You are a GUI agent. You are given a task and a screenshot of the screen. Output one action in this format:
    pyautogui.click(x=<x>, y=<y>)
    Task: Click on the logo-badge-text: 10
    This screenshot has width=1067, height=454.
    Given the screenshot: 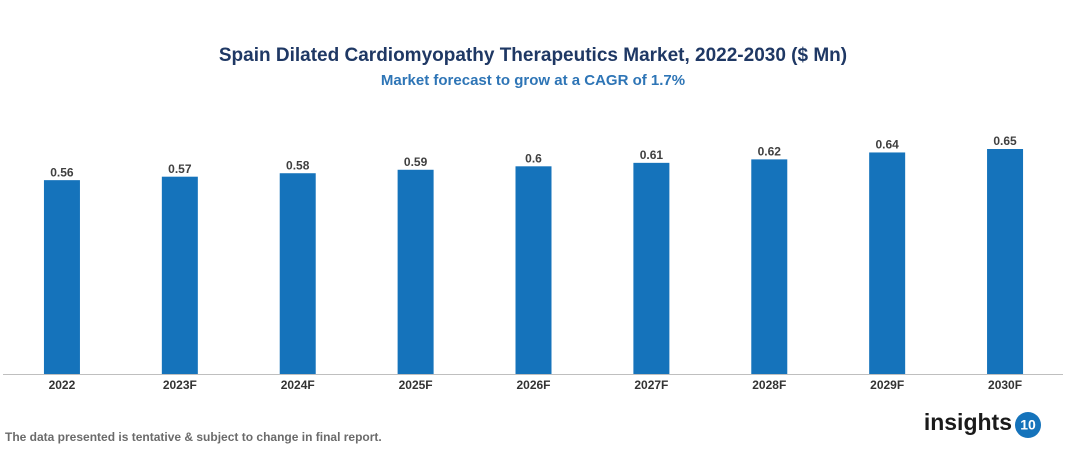 What is the action you would take?
    pyautogui.click(x=1028, y=425)
    